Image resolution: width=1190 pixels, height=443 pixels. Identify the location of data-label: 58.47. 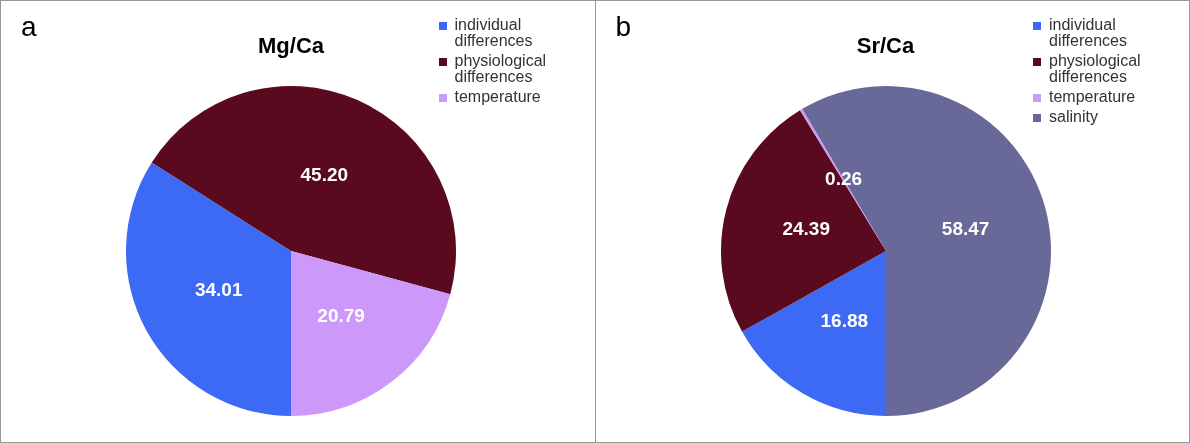
(965, 228).